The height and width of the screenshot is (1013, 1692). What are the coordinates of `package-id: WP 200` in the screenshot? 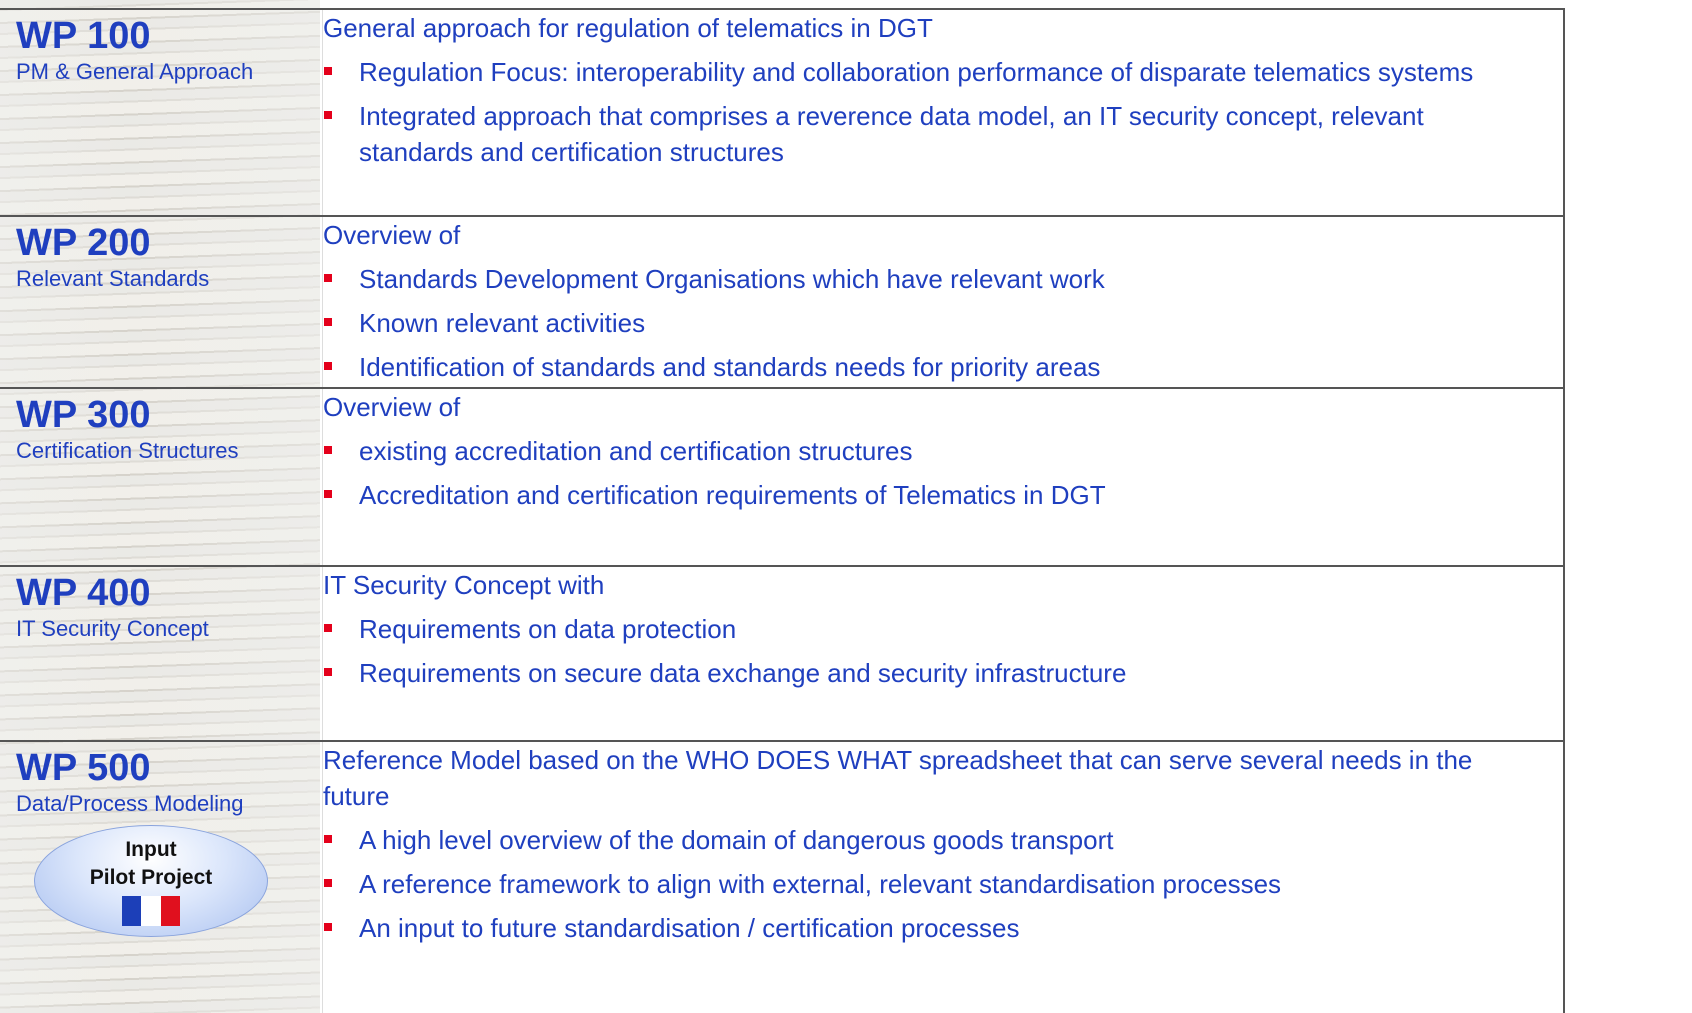 It's located at (83, 243).